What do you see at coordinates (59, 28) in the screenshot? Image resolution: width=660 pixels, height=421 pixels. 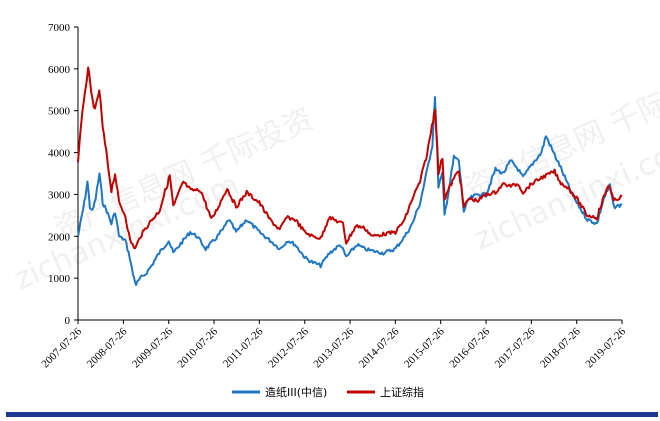 I see `y-tick-label: 7000` at bounding box center [59, 28].